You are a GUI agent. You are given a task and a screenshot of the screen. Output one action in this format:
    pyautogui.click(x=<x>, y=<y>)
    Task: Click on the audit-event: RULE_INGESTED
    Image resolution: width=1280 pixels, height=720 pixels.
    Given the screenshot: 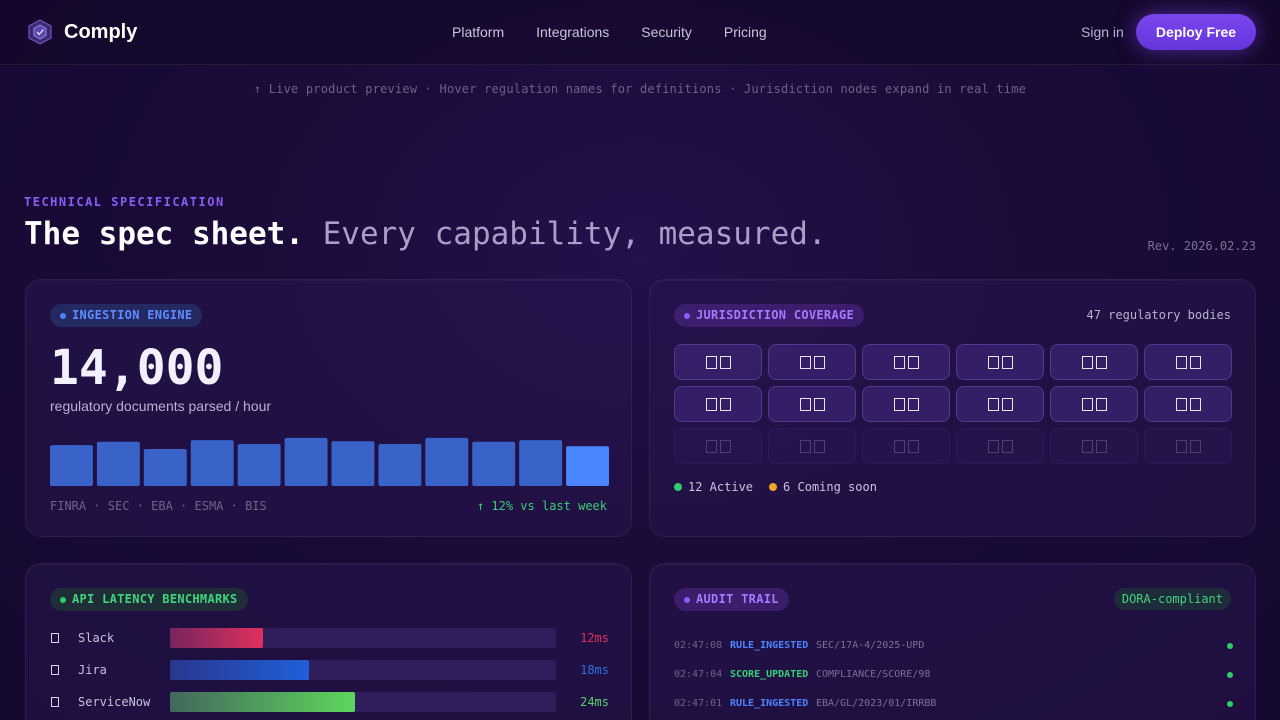 What is the action you would take?
    pyautogui.click(x=769, y=703)
    